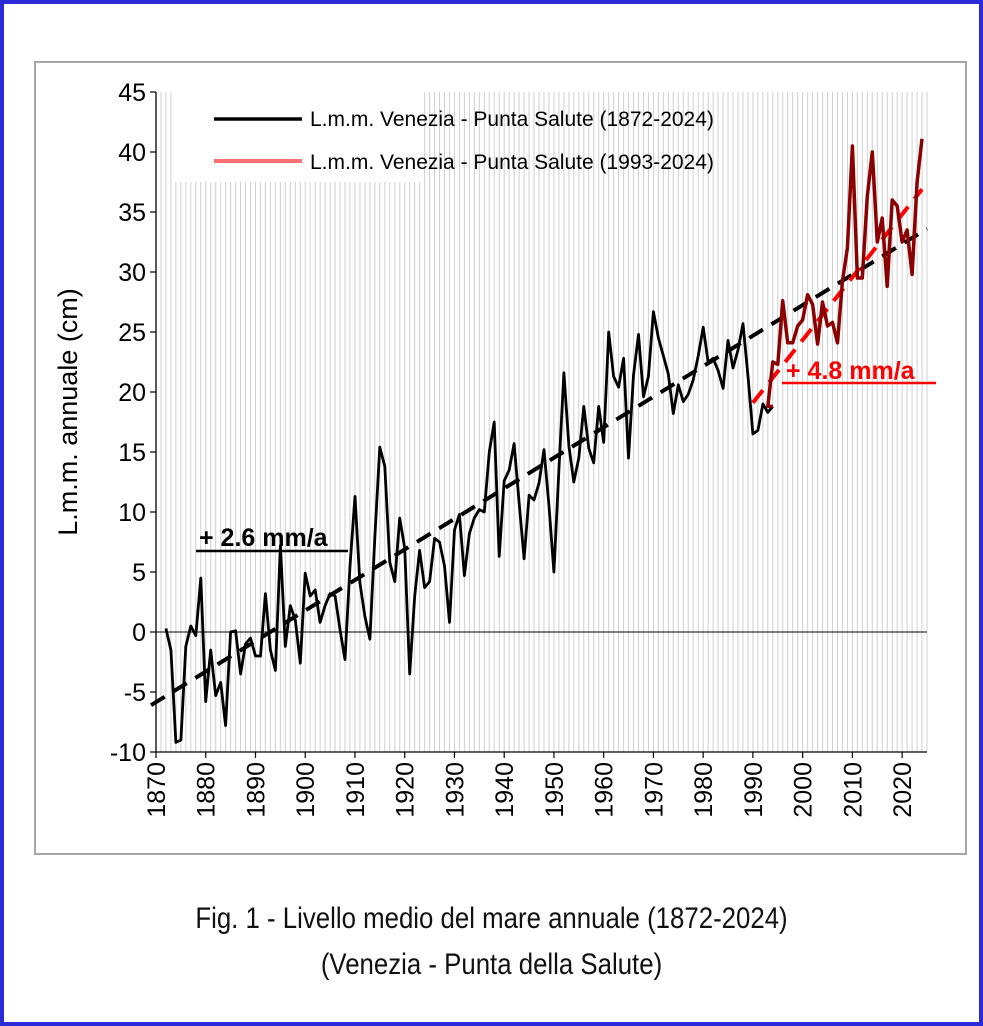 This screenshot has height=1026, width=983. What do you see at coordinates (605, 790) in the screenshot?
I see `x-tick-label-1960: 1960` at bounding box center [605, 790].